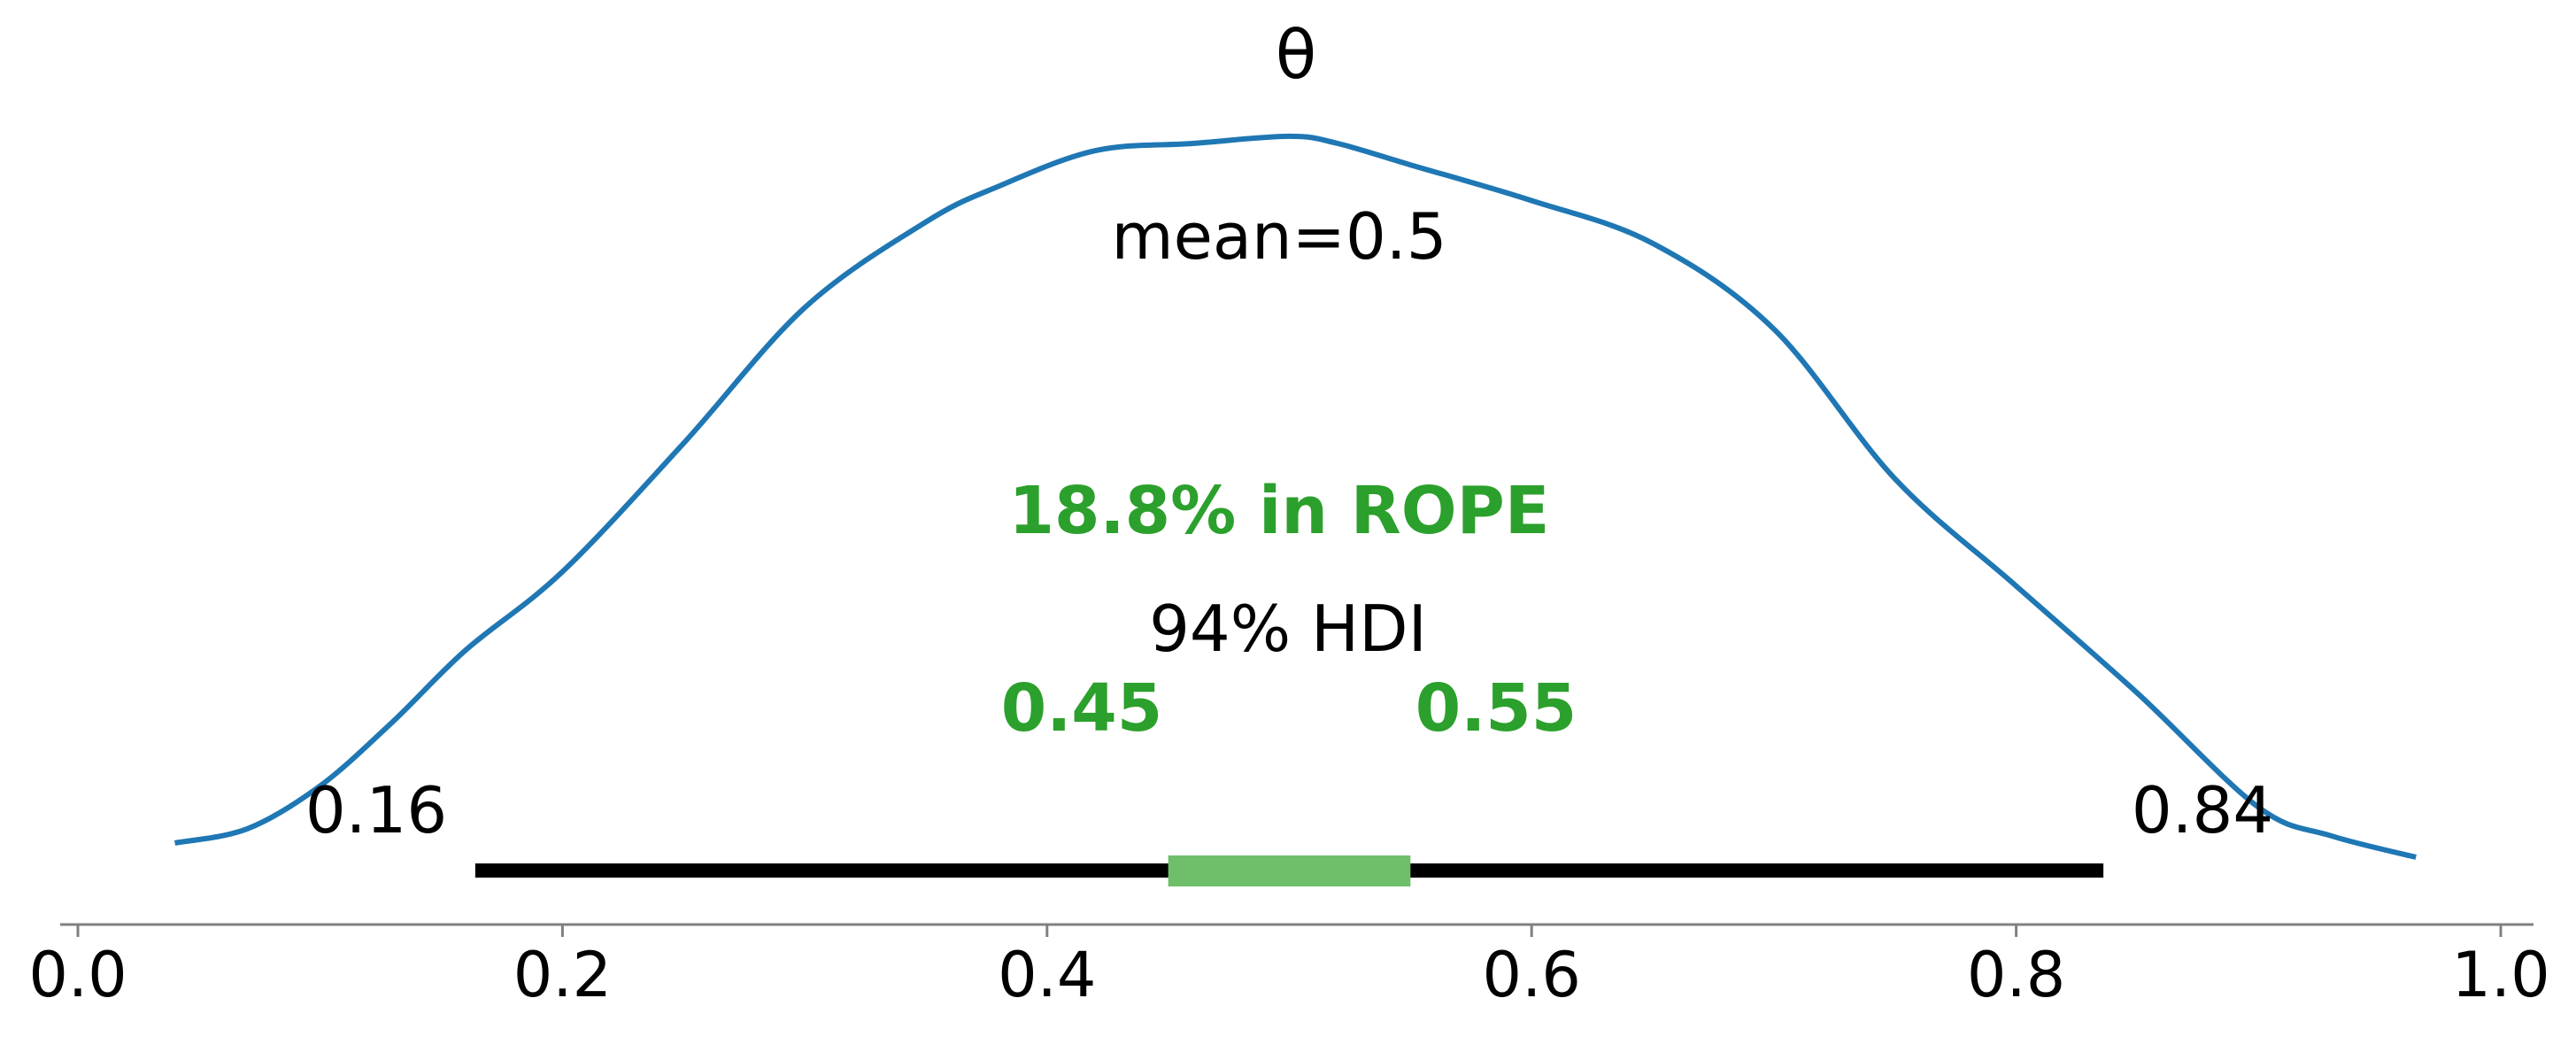 The height and width of the screenshot is (1037, 2576). Describe the element at coordinates (77, 975) in the screenshot. I see `x-tick-label: 0.0` at that location.